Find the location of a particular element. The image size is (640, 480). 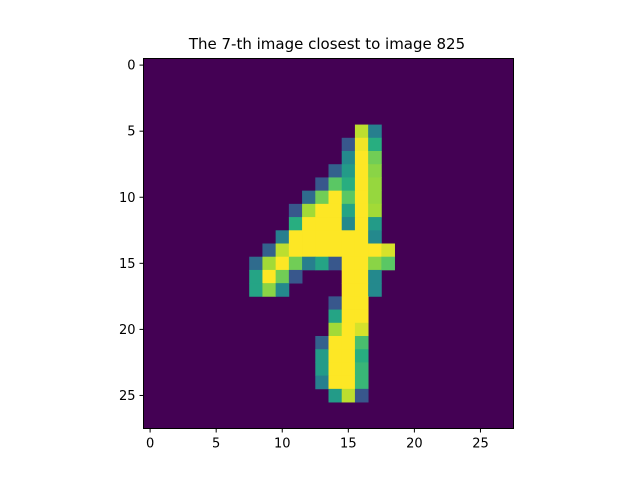

y-tick-label: 0 is located at coordinates (131, 66).